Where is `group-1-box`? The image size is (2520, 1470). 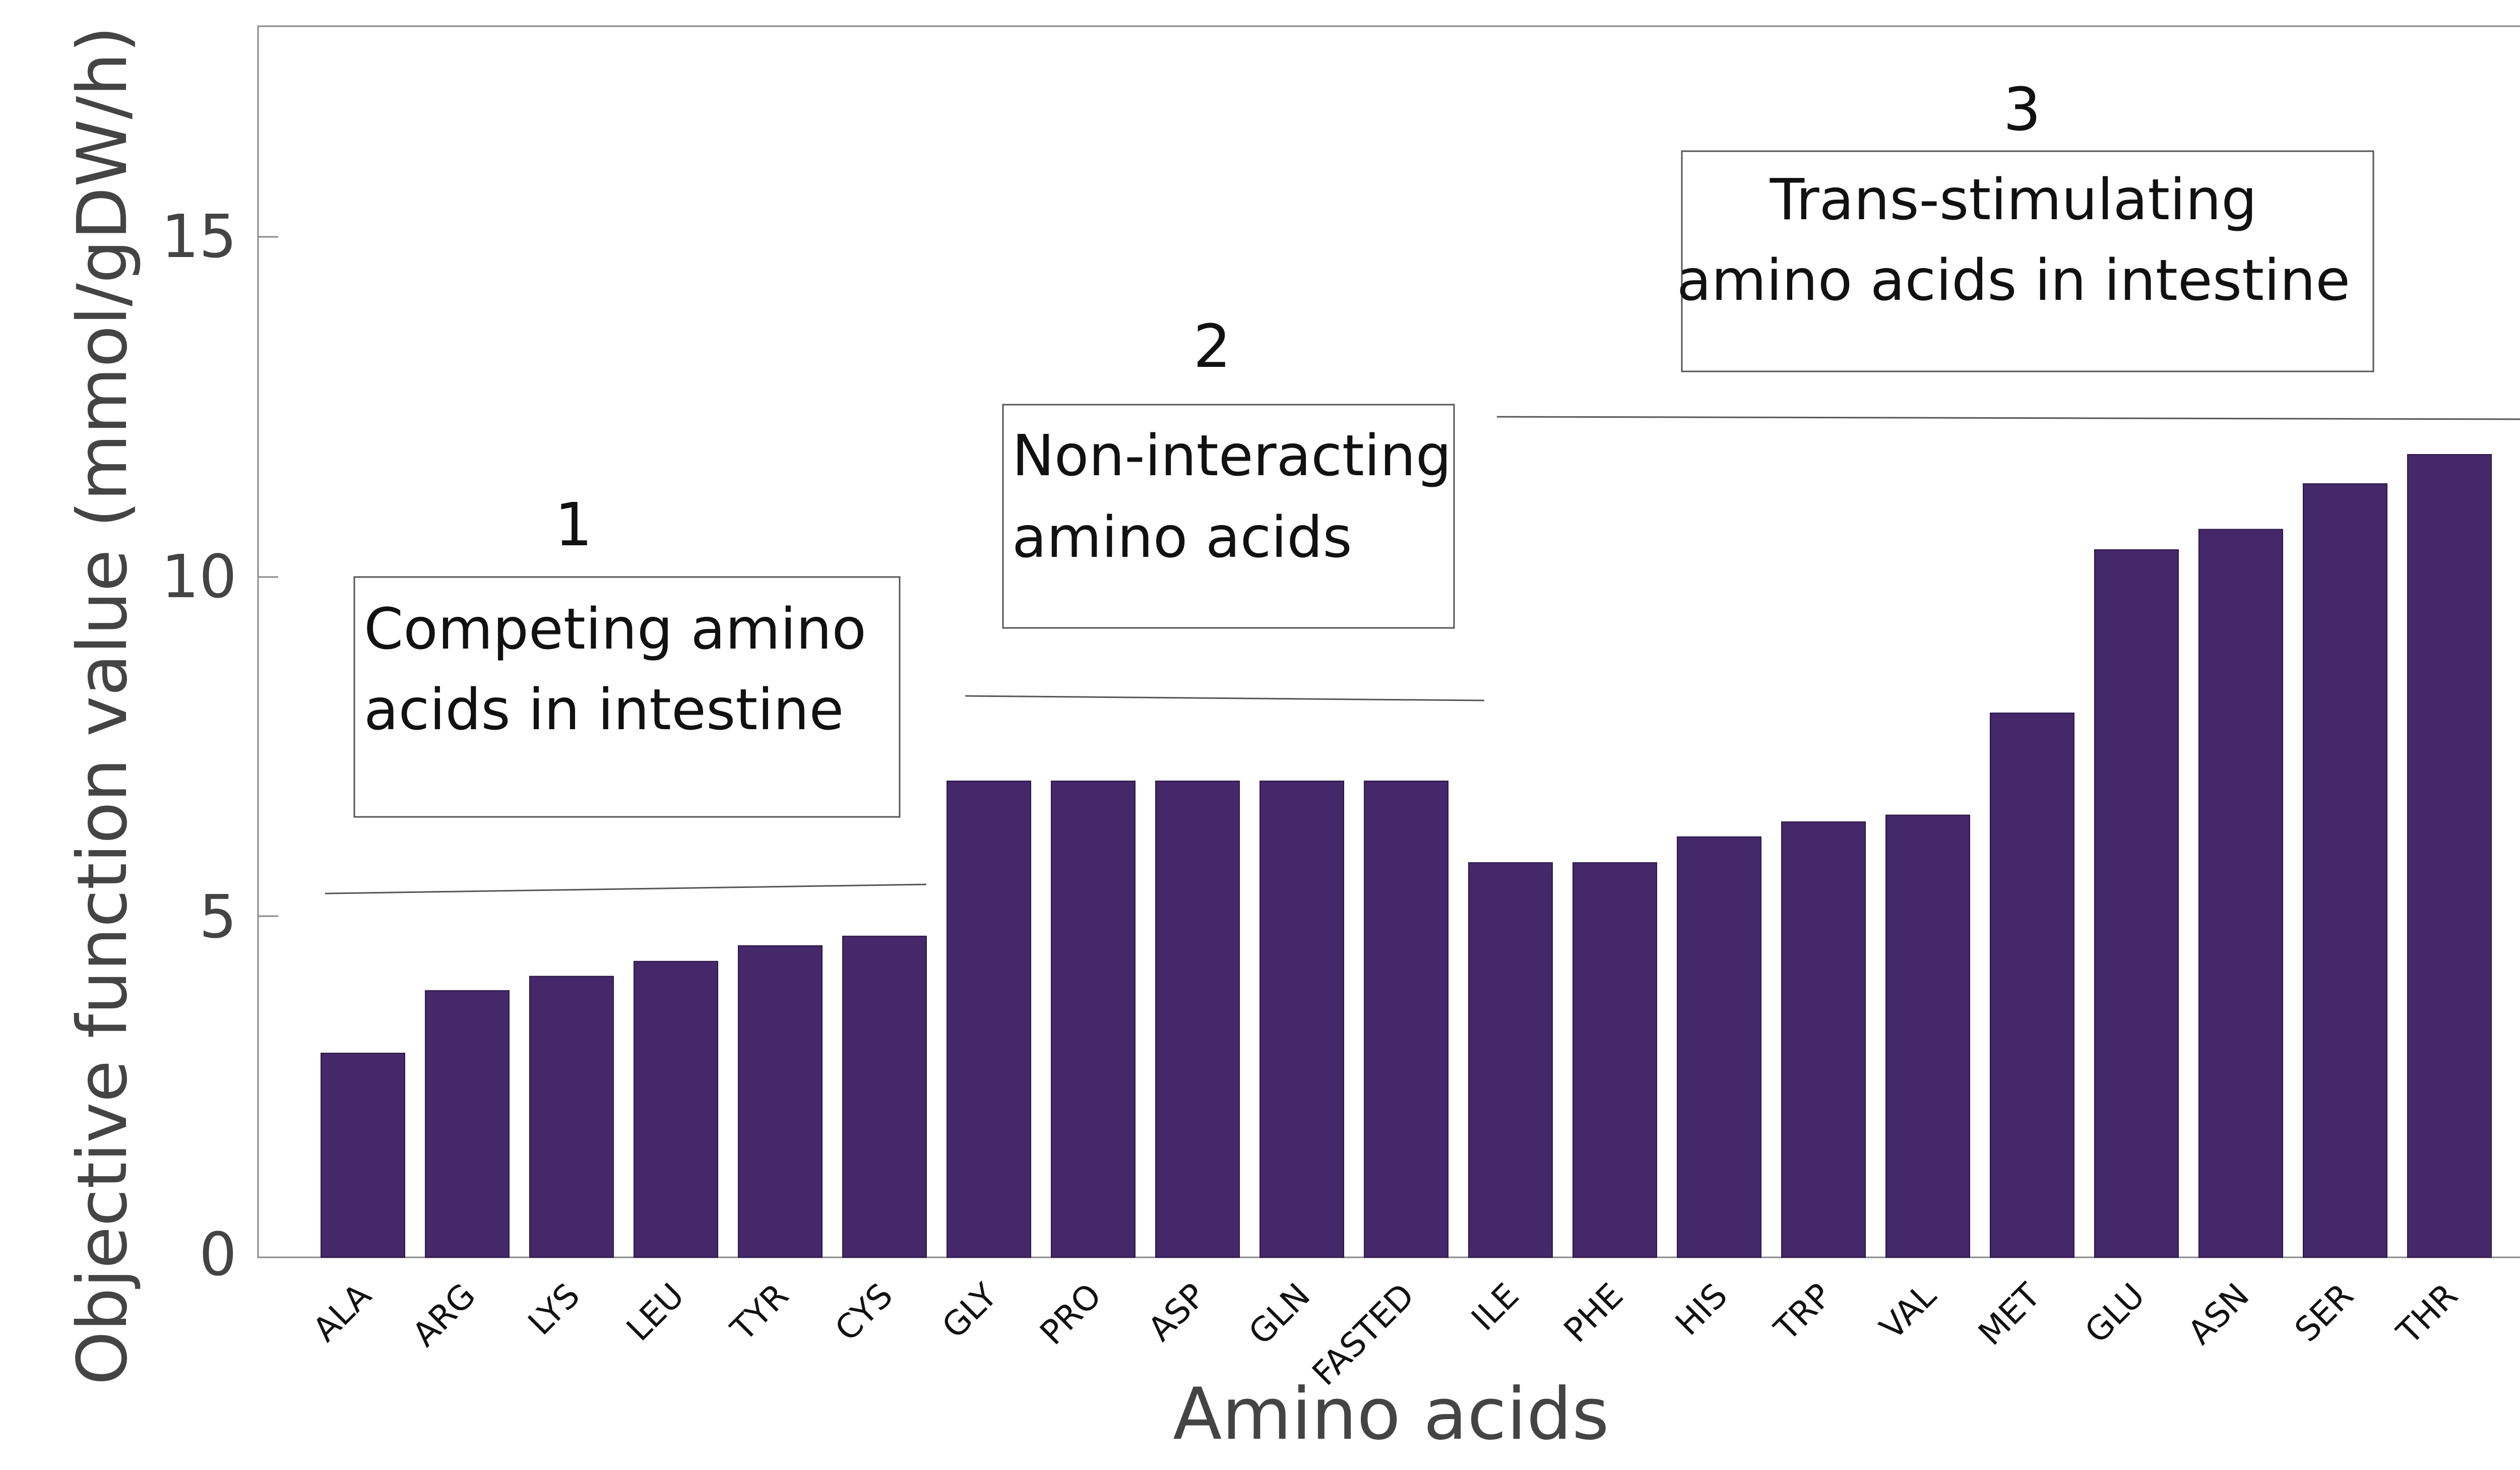
group-1-box is located at coordinates (627, 697).